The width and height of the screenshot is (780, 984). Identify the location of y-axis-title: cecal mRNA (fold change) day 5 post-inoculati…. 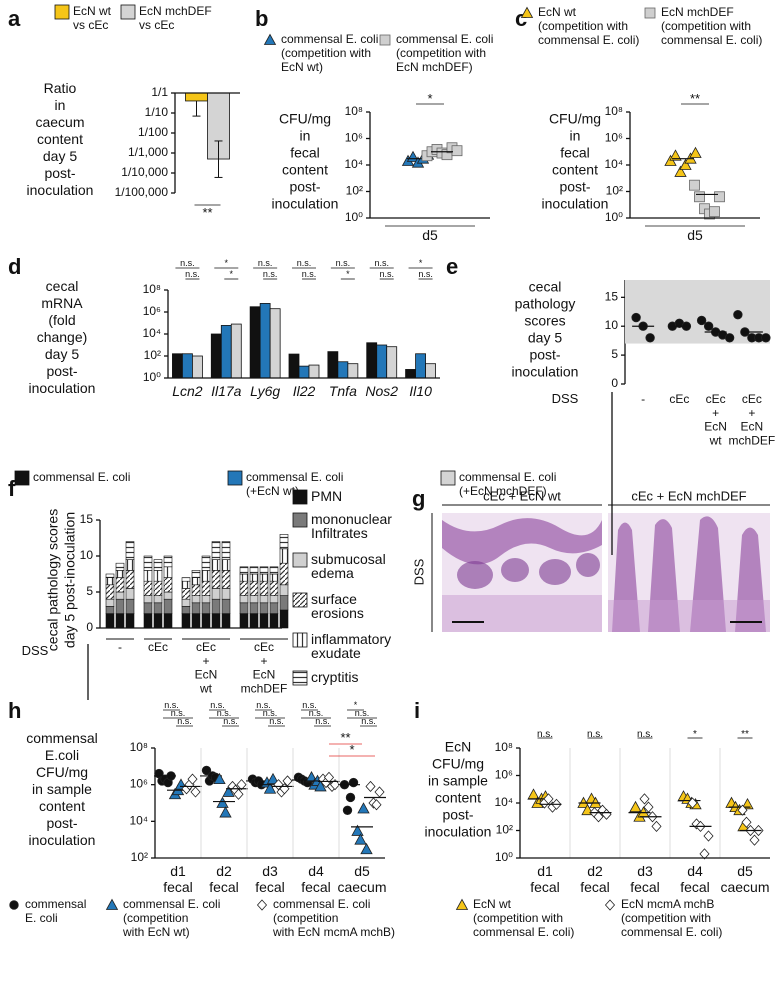
(62, 337).